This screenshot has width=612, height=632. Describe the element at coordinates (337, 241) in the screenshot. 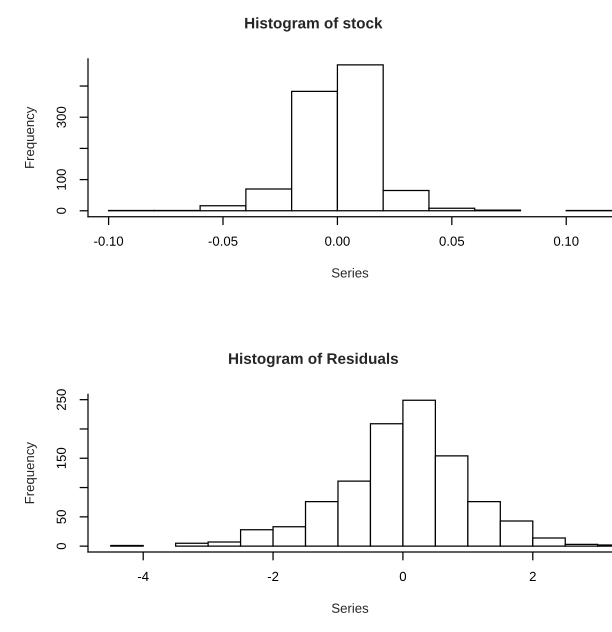

I see `x-tick-label: 0.00` at that location.